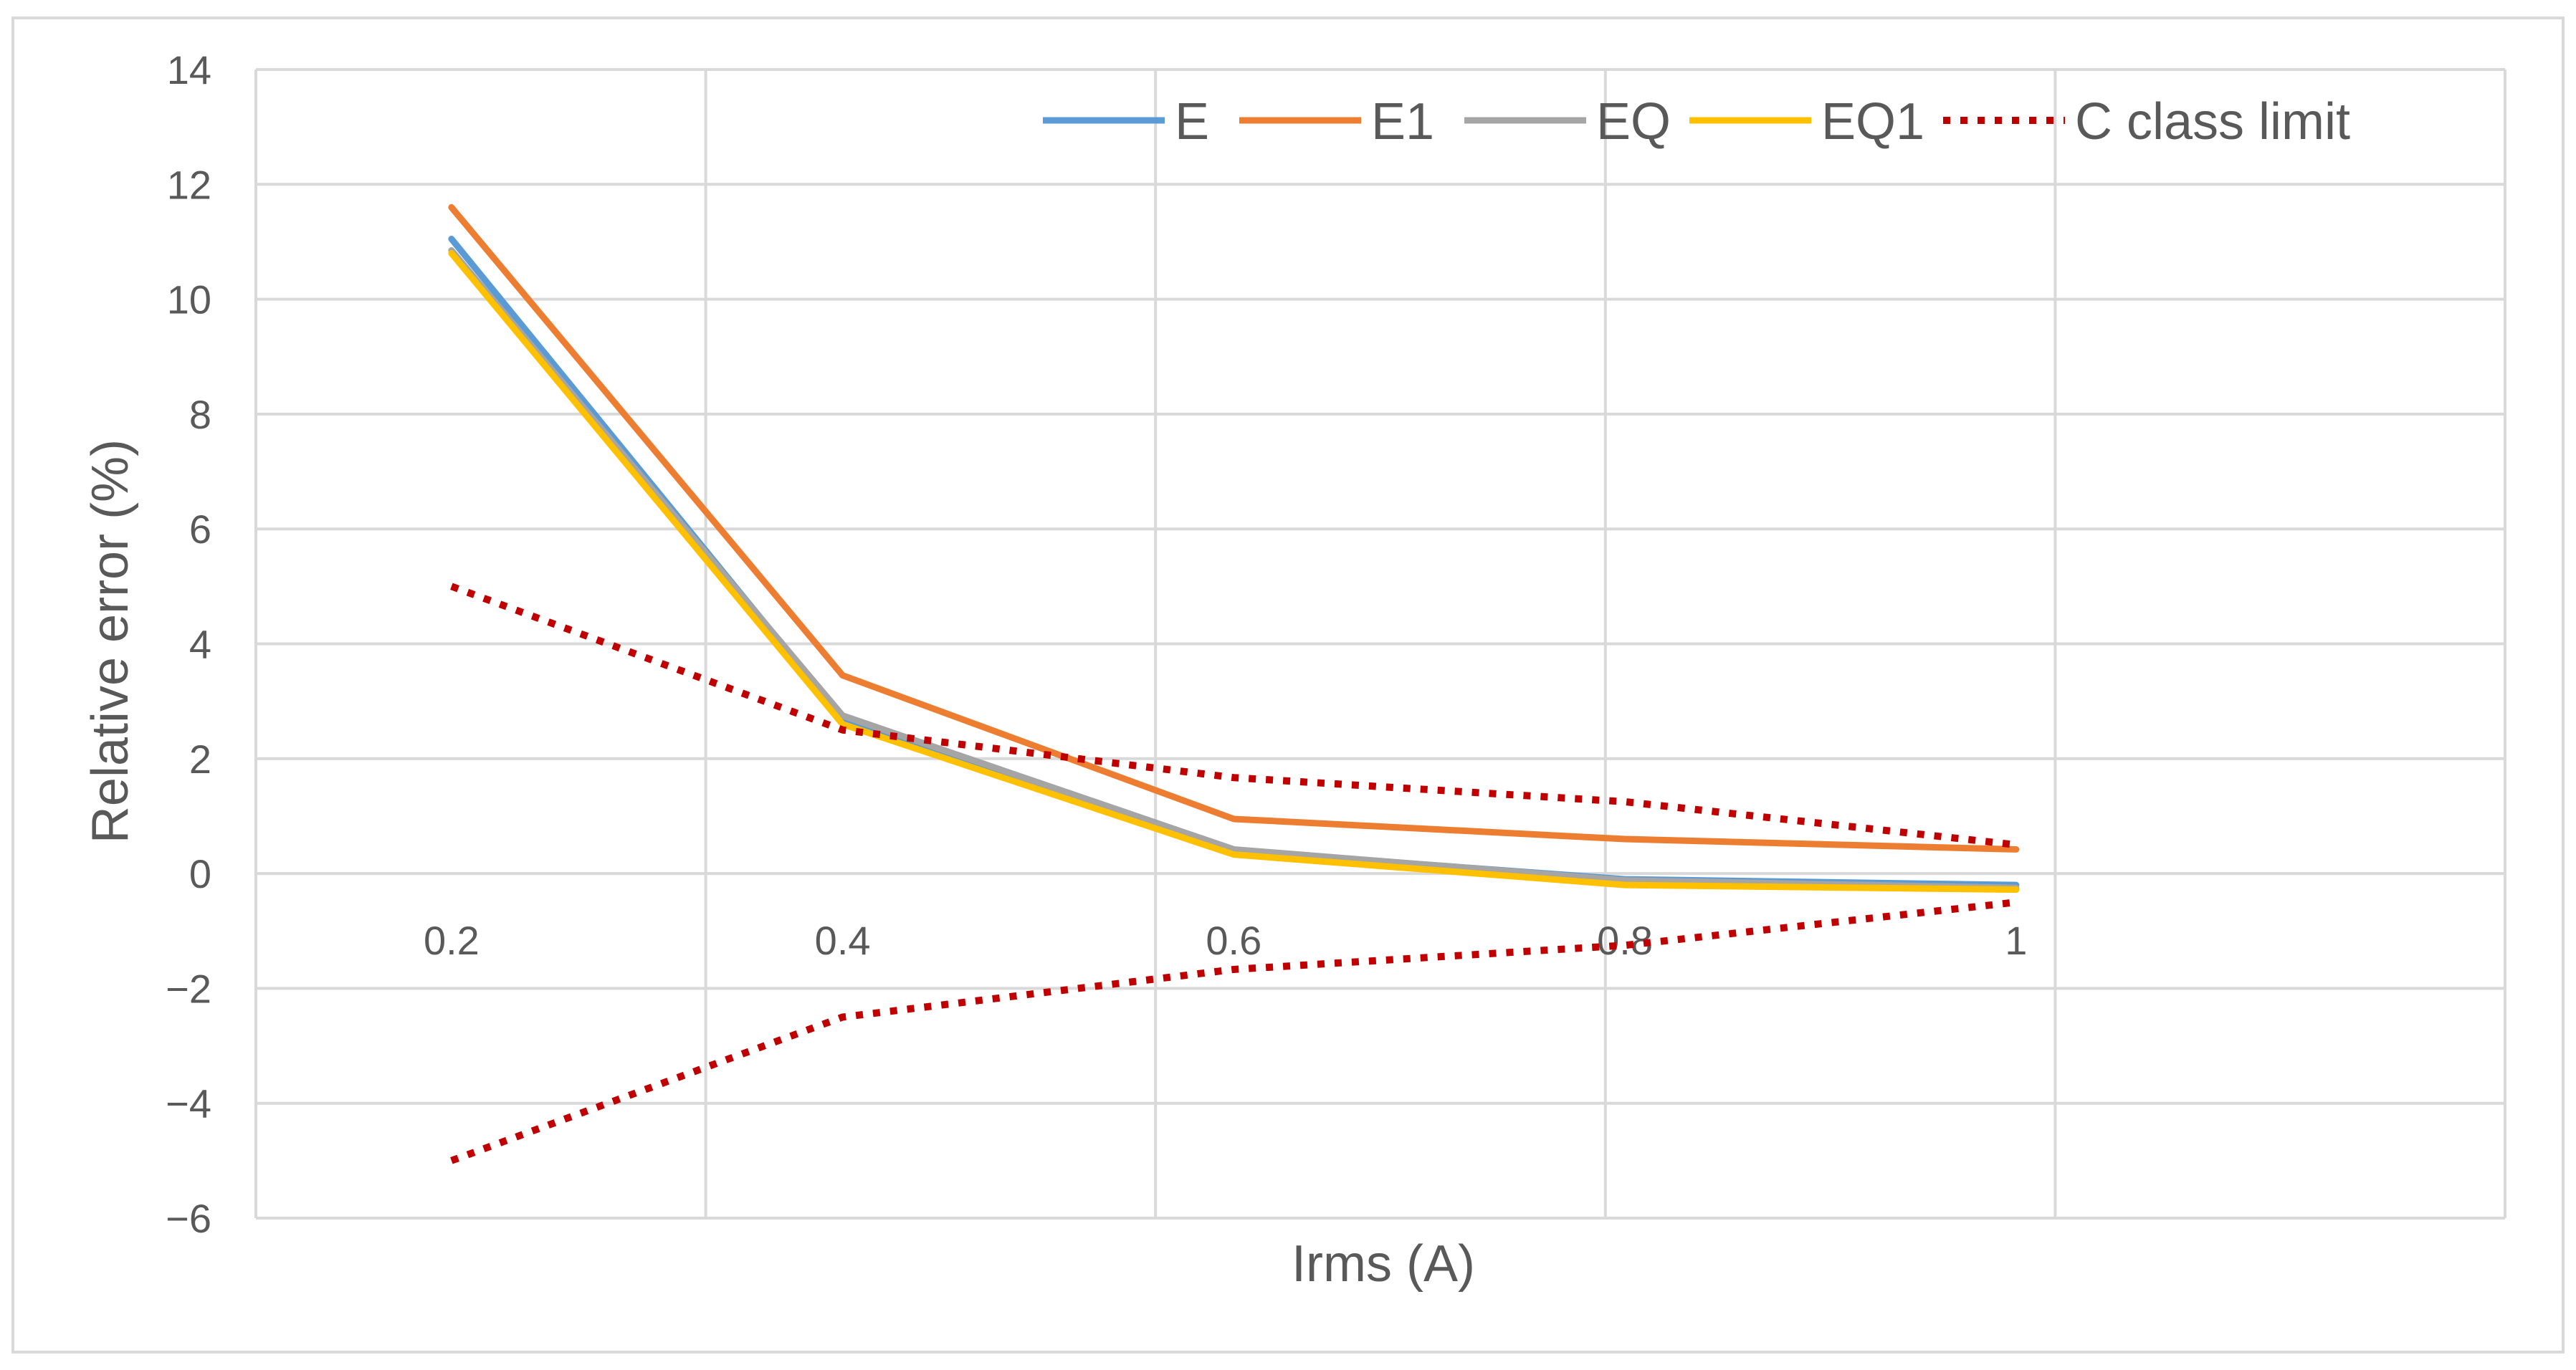  What do you see at coordinates (1233, 940) in the screenshot?
I see `x-tick-label: 0.6` at bounding box center [1233, 940].